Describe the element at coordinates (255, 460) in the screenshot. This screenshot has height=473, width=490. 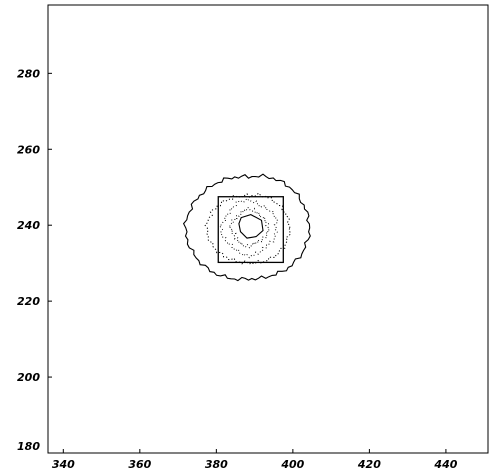
I see `x-axis-ticks: 340 360 380 400 420 440` at that location.